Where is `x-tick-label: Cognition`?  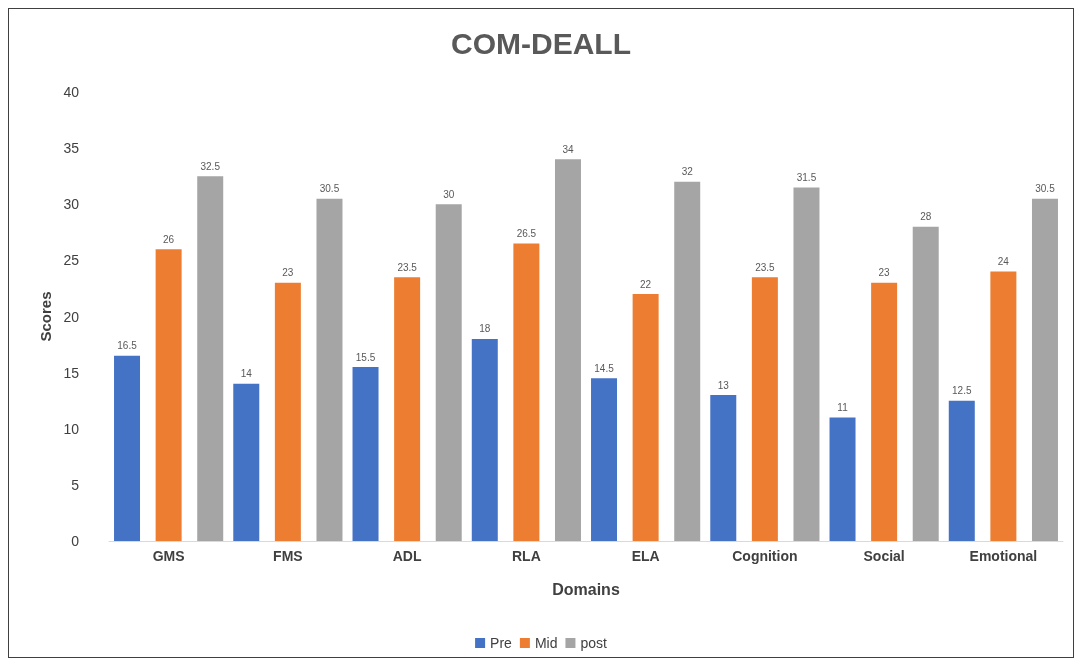
x-tick-label: Cognition is located at coordinates (765, 556).